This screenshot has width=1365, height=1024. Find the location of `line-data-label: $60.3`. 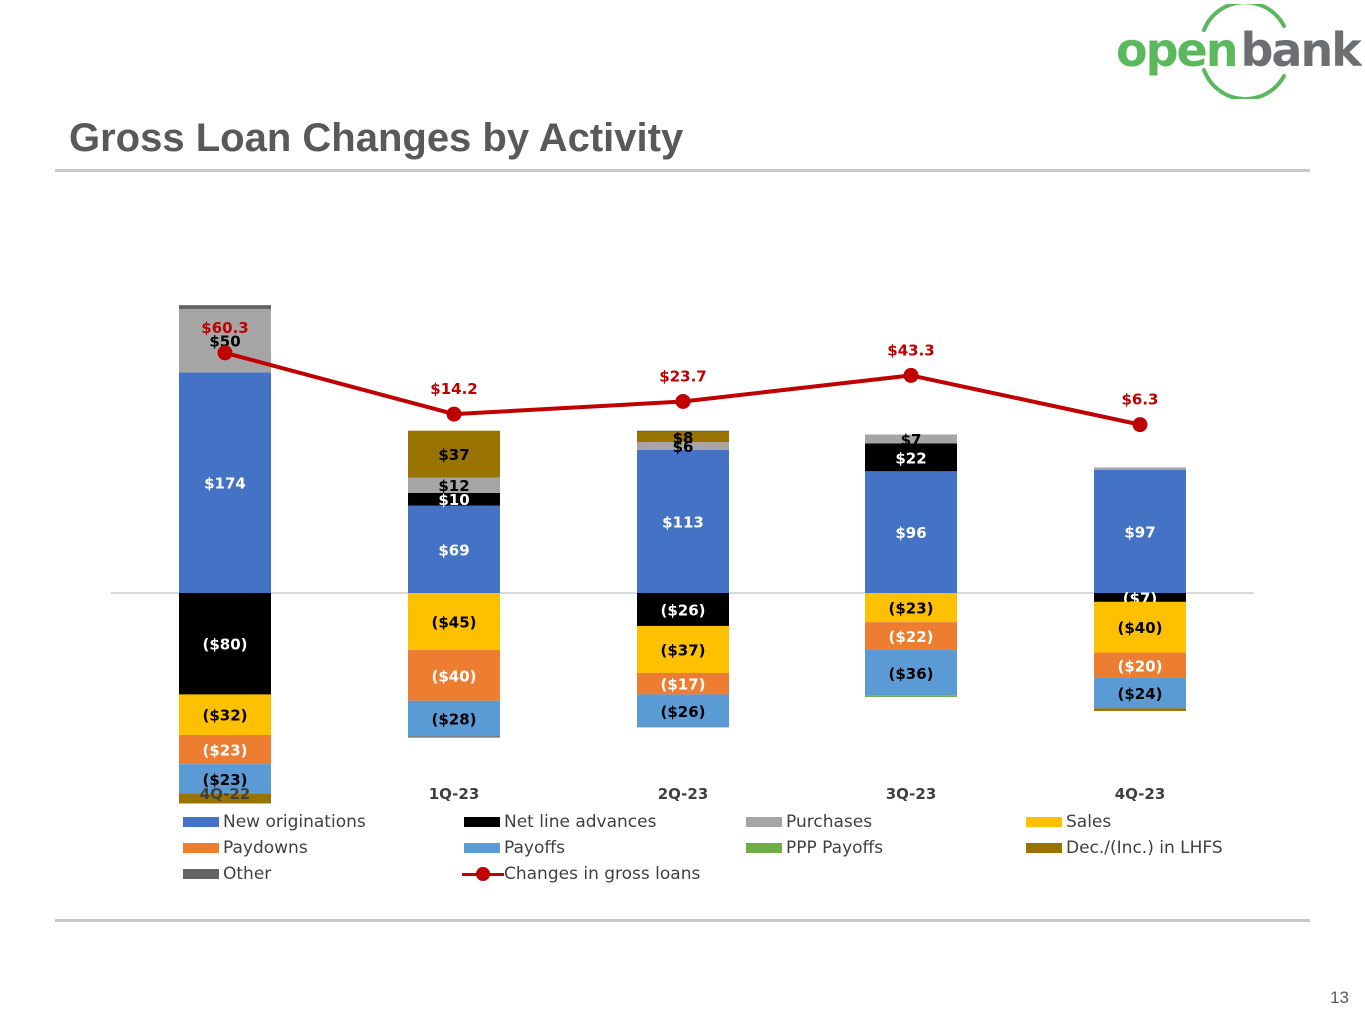

line-data-label: $60.3 is located at coordinates (224, 328).